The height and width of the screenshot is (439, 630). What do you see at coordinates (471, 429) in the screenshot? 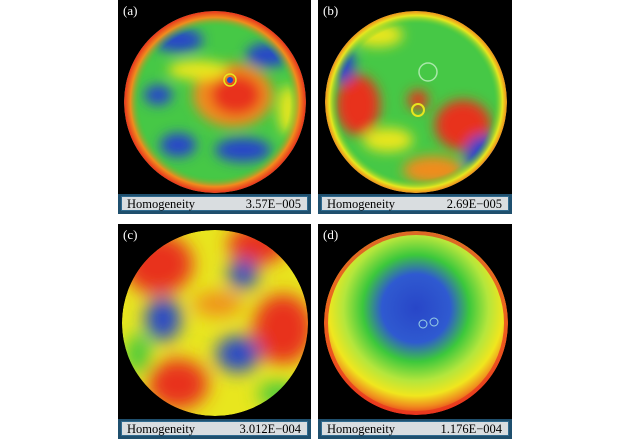
I see `homogeneity-value: 1.176E−004` at bounding box center [471, 429].